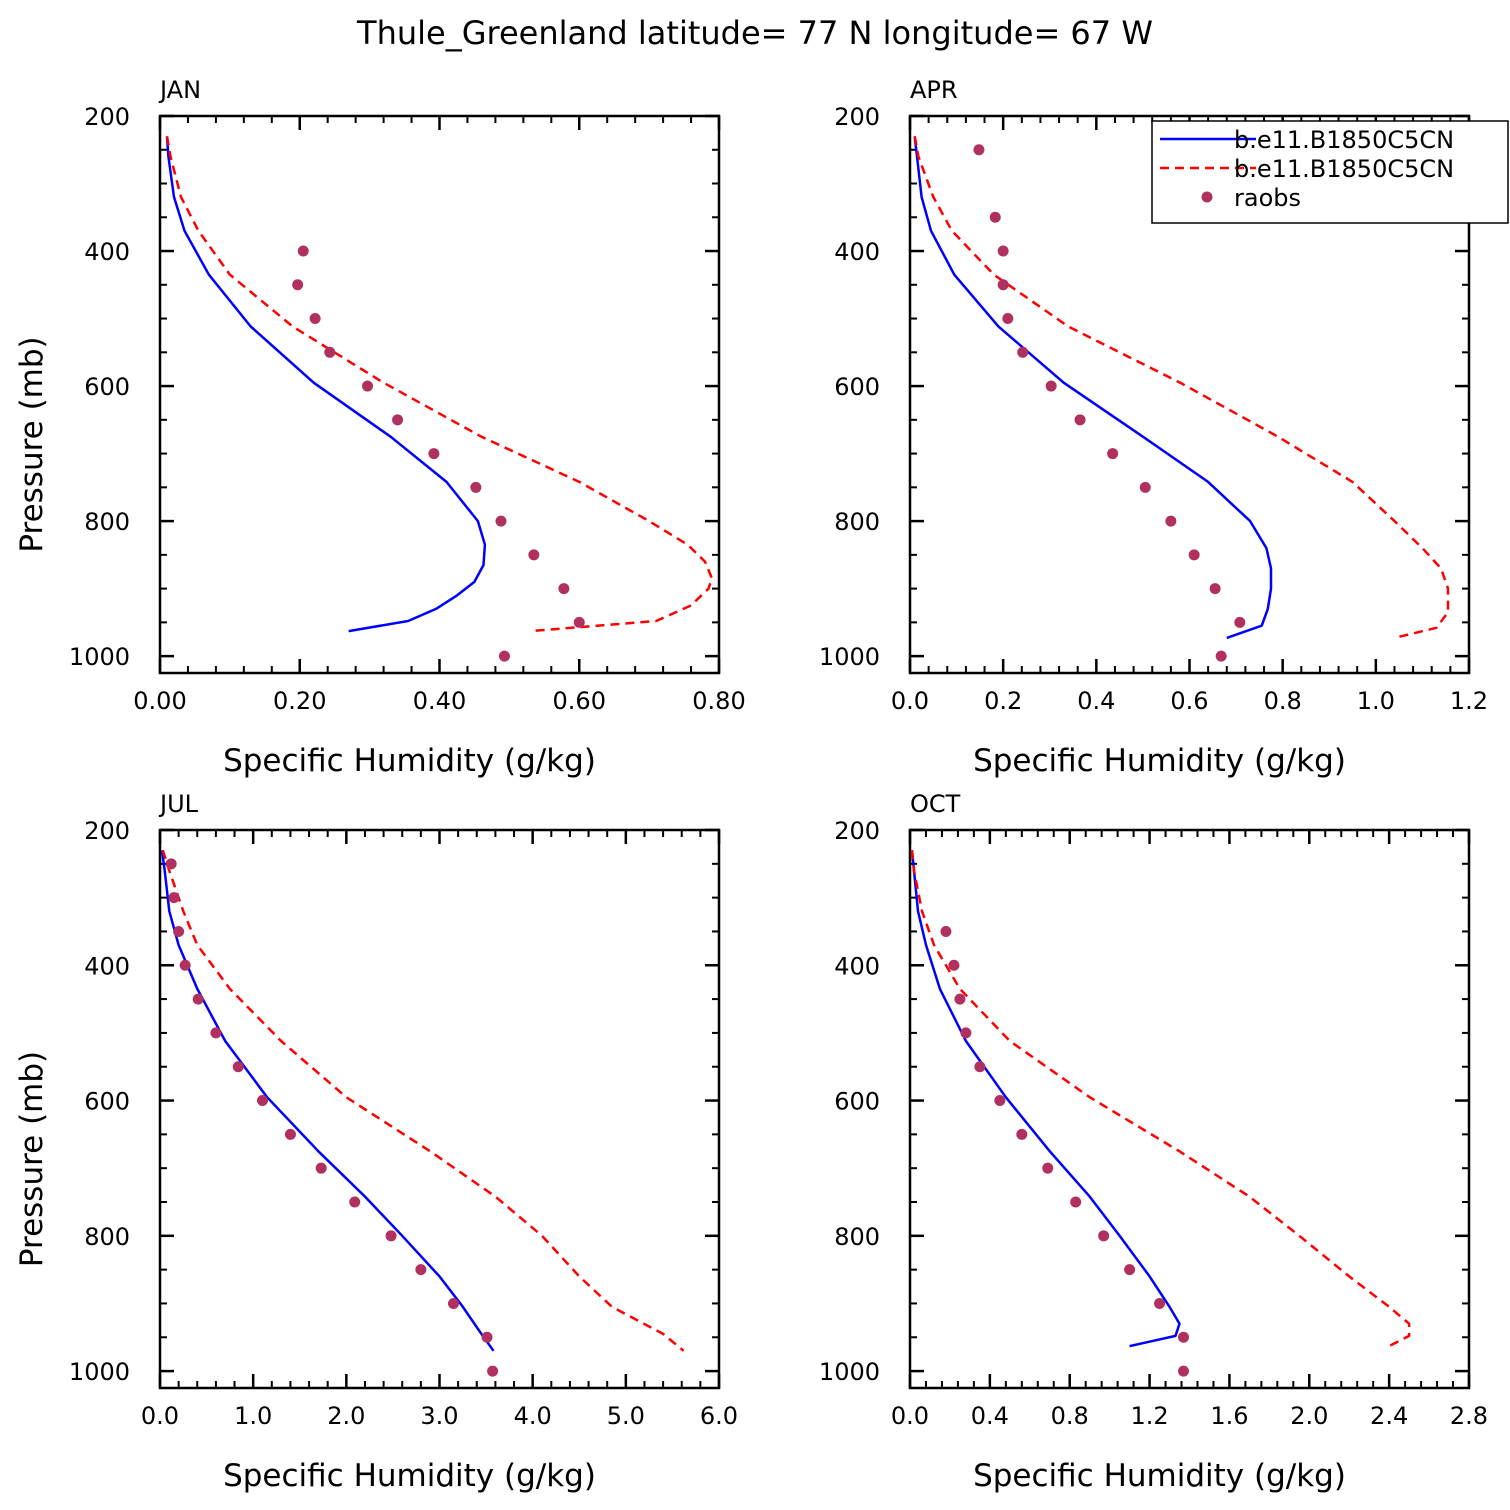 The width and height of the screenshot is (1510, 1510). I want to click on x-tick-label: 0.2, so click(1003, 701).